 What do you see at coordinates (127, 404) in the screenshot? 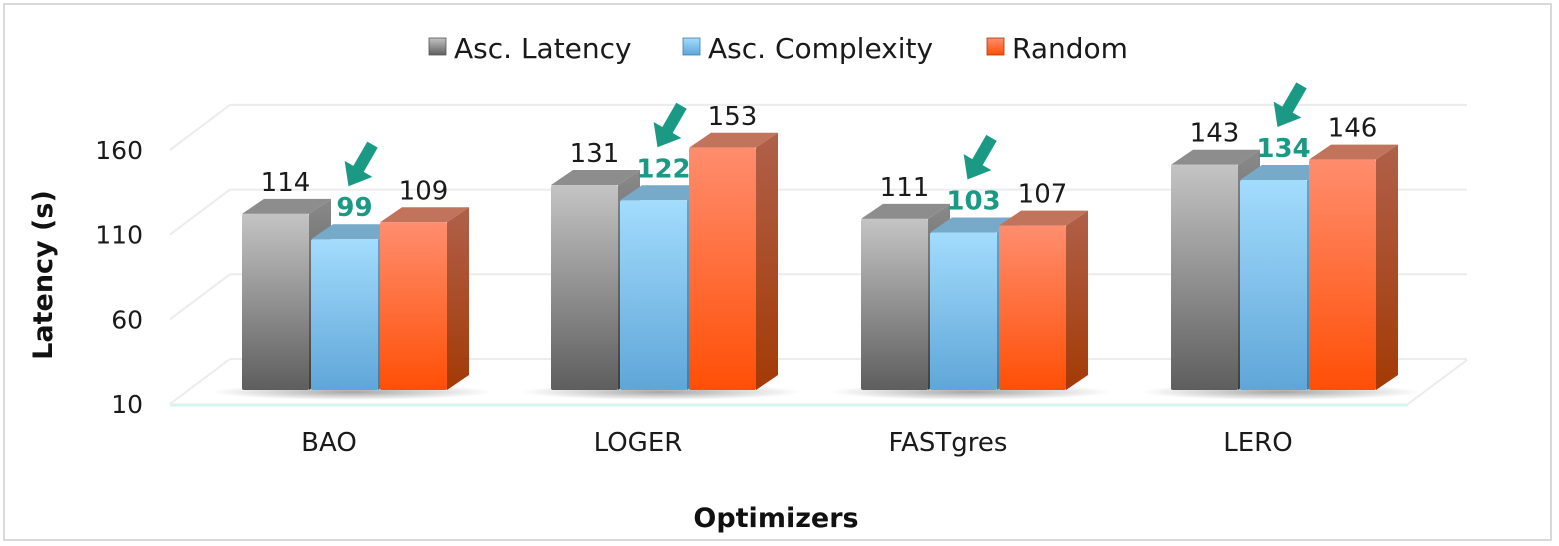
I see `y-tick-label: 10` at bounding box center [127, 404].